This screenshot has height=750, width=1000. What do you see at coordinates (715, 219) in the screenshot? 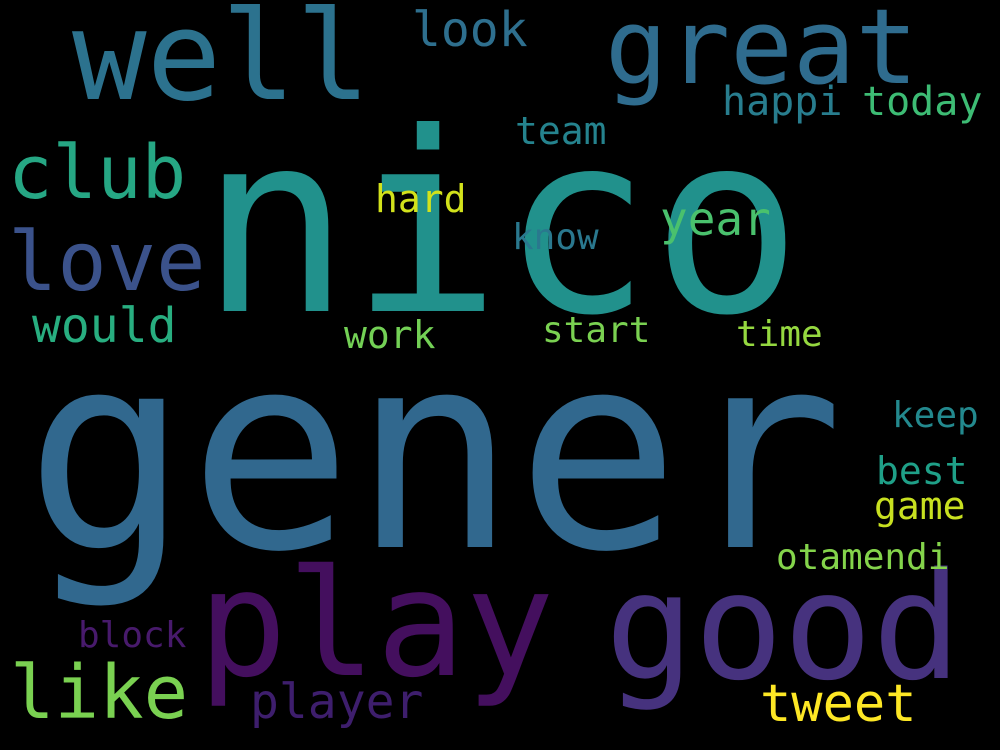
I see `word-year: year` at bounding box center [715, 219].